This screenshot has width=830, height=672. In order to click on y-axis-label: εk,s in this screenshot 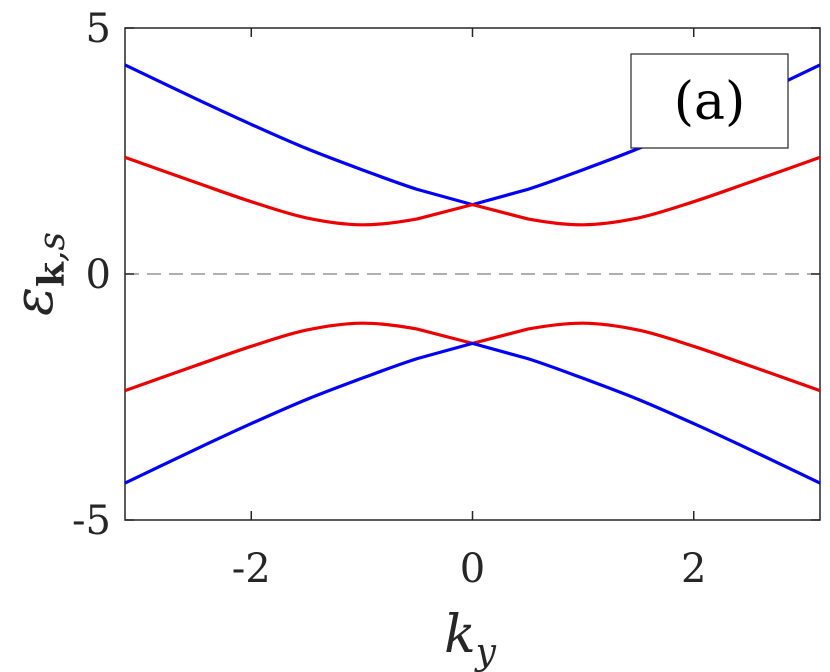, I will do `click(37, 274)`.